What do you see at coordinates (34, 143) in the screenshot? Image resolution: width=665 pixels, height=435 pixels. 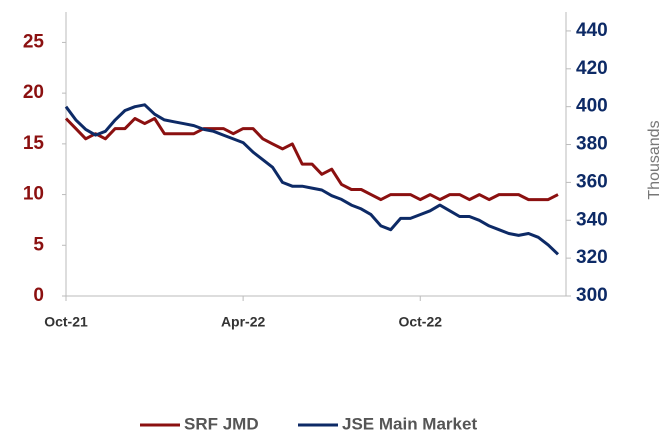 I see `y-tick-label: 15` at bounding box center [34, 143].